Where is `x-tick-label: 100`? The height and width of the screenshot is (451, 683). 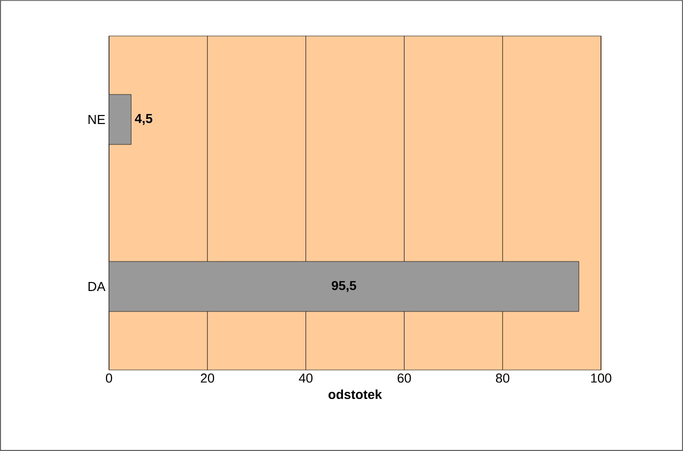 x-tick-label: 100 is located at coordinates (601, 378).